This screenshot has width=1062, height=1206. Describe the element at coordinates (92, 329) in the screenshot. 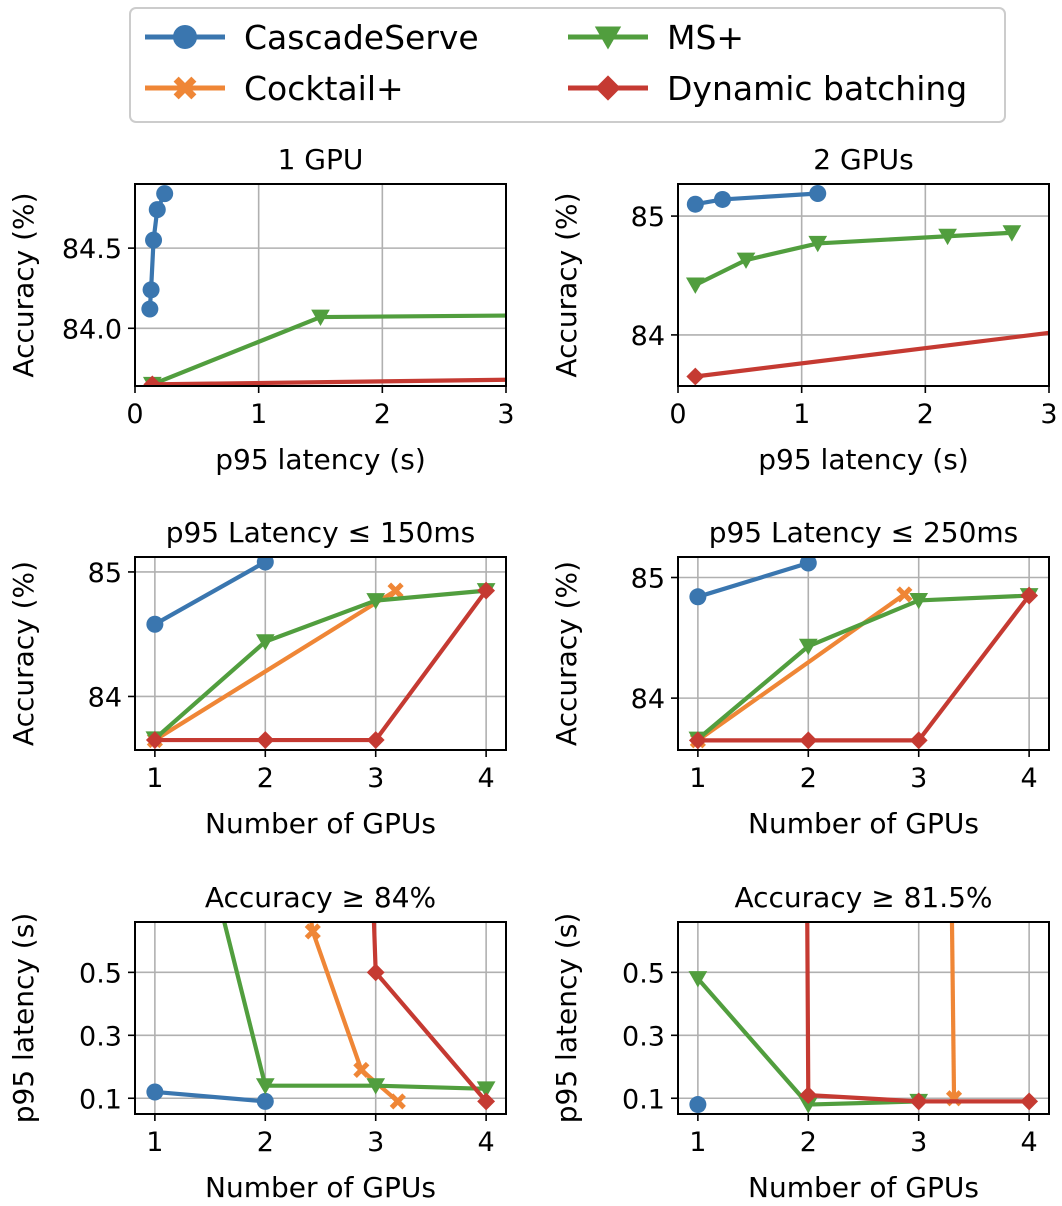

I see `panel-1-ytick-label-0: 84.0` at that location.